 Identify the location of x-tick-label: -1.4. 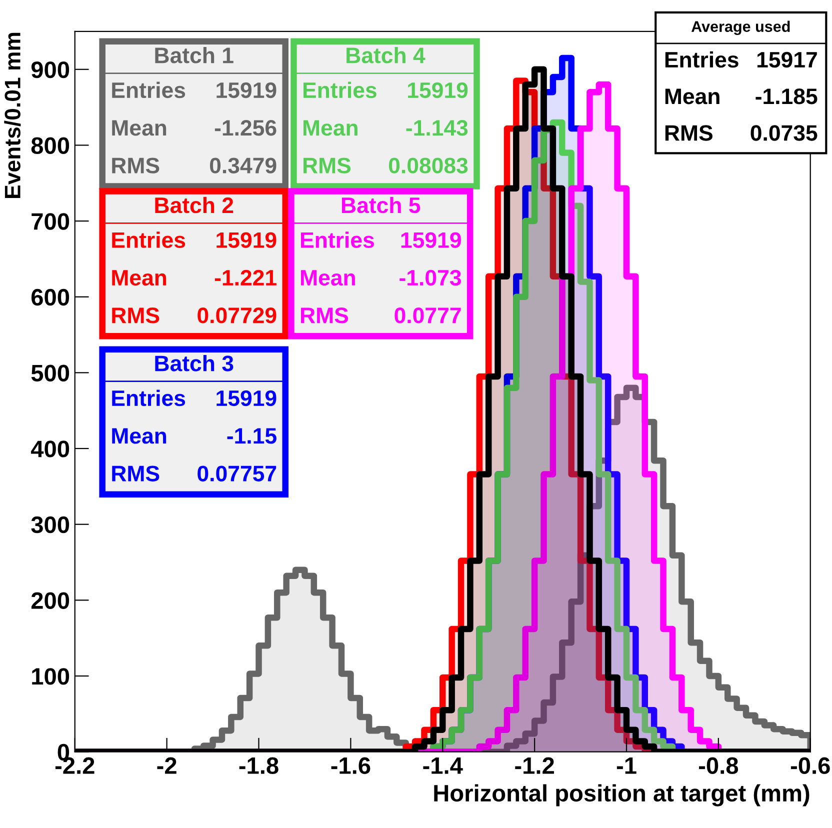
(443, 766).